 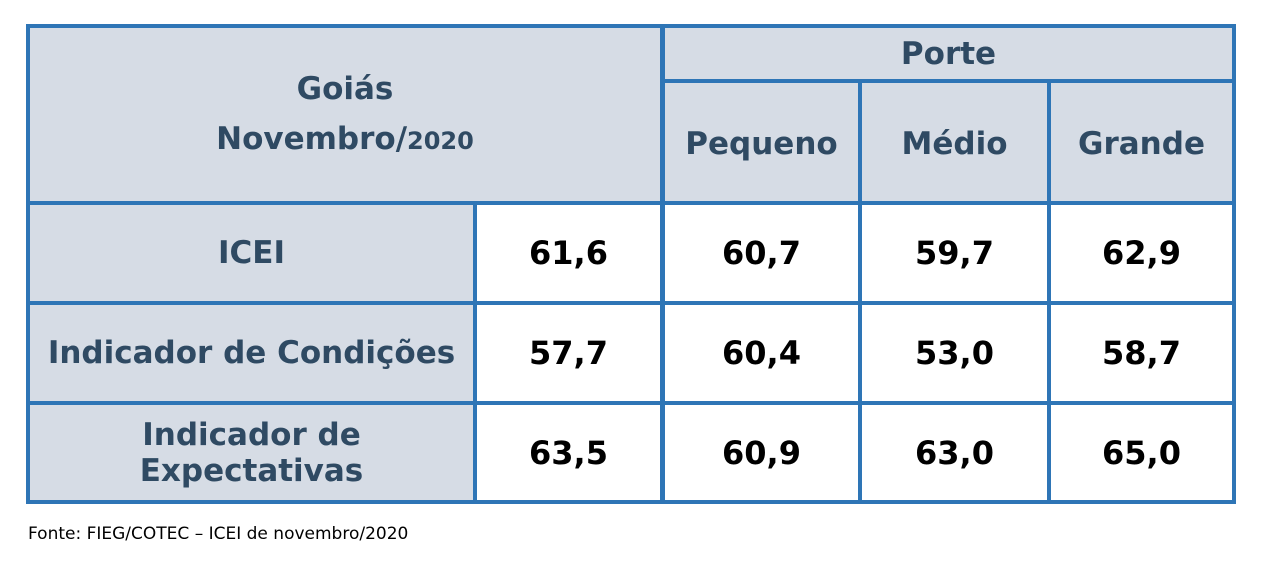 I want to click on title-year: 2020, so click(x=440, y=140).